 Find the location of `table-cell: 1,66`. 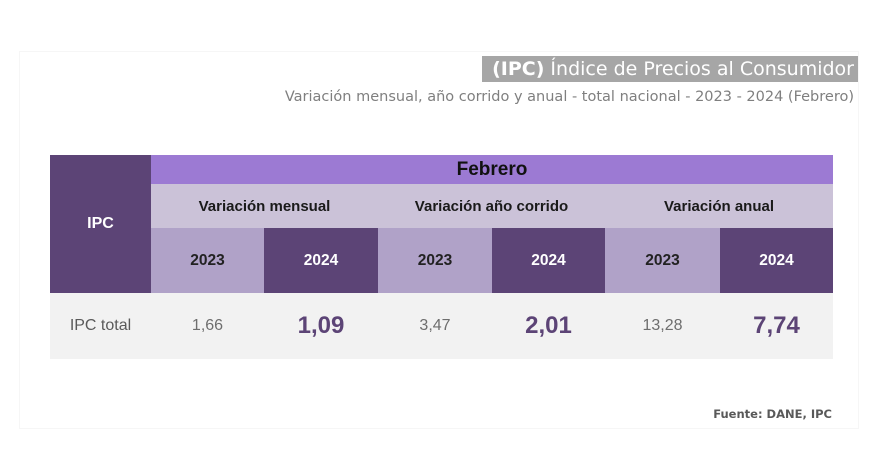

table-cell: 1,66 is located at coordinates (207, 326).